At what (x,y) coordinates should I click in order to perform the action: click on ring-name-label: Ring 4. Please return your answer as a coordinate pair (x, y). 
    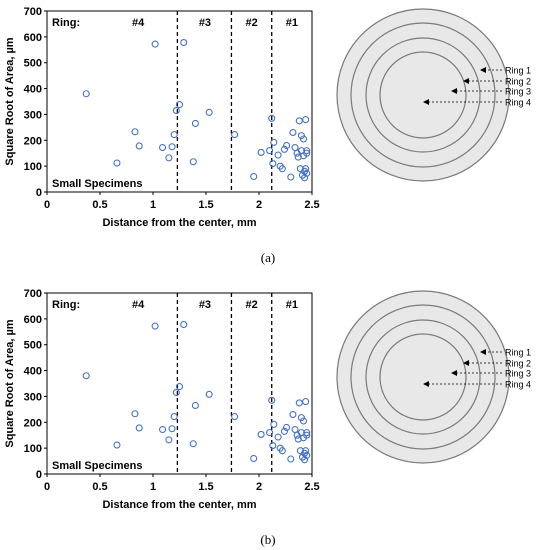
    Looking at the image, I should click on (518, 385).